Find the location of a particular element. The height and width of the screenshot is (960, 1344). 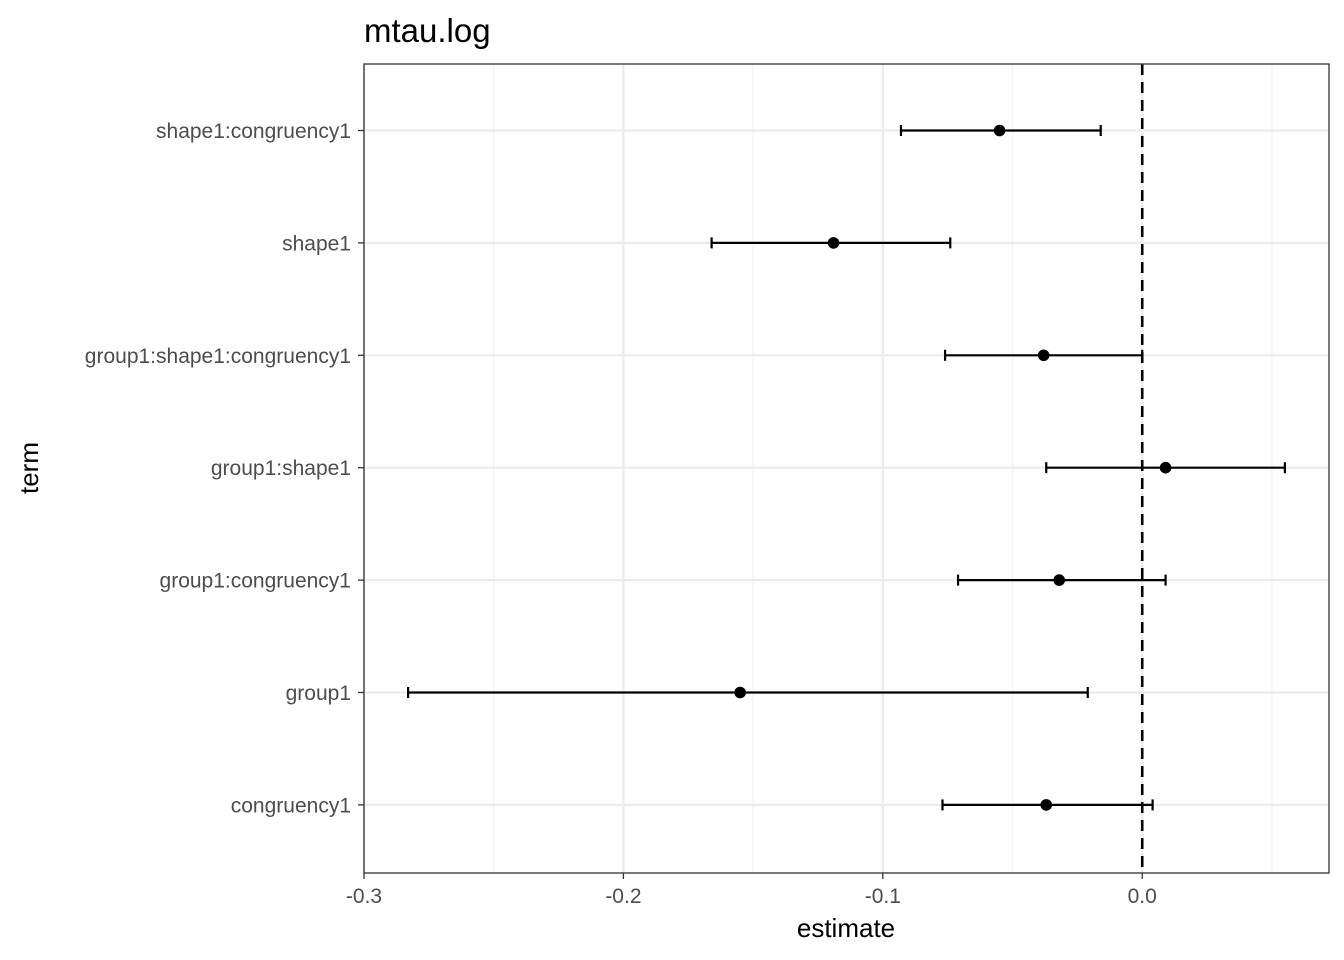

y-axis-title: term is located at coordinates (29, 468).